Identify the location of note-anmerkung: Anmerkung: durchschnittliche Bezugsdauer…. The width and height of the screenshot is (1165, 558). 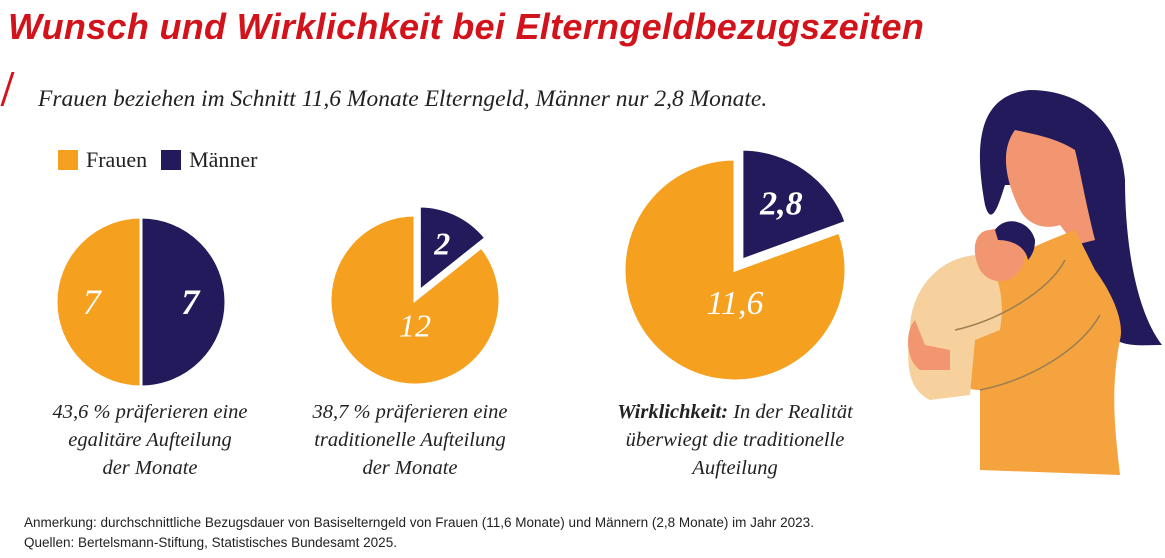
(419, 522).